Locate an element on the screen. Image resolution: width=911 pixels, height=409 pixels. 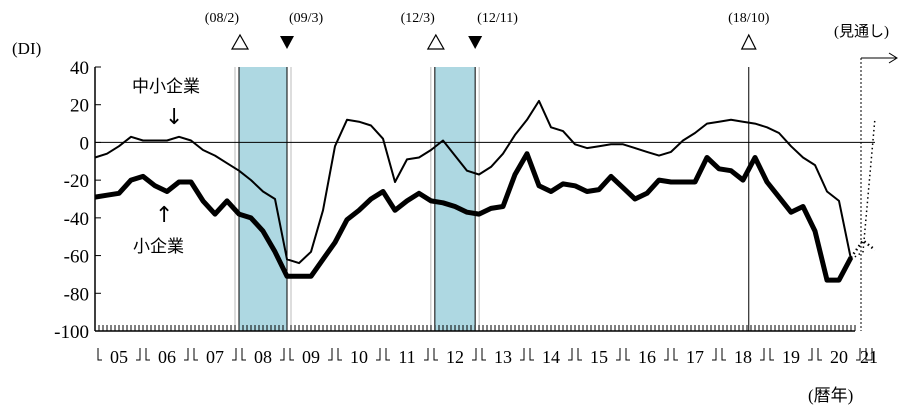
x-year-label: 16 is located at coordinates (647, 357).